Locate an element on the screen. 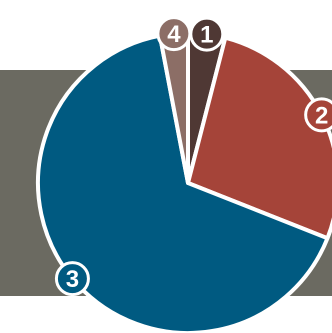 Image resolution: width=332 pixels, height=333 pixels. slice-label-3: 3 is located at coordinates (72, 279).